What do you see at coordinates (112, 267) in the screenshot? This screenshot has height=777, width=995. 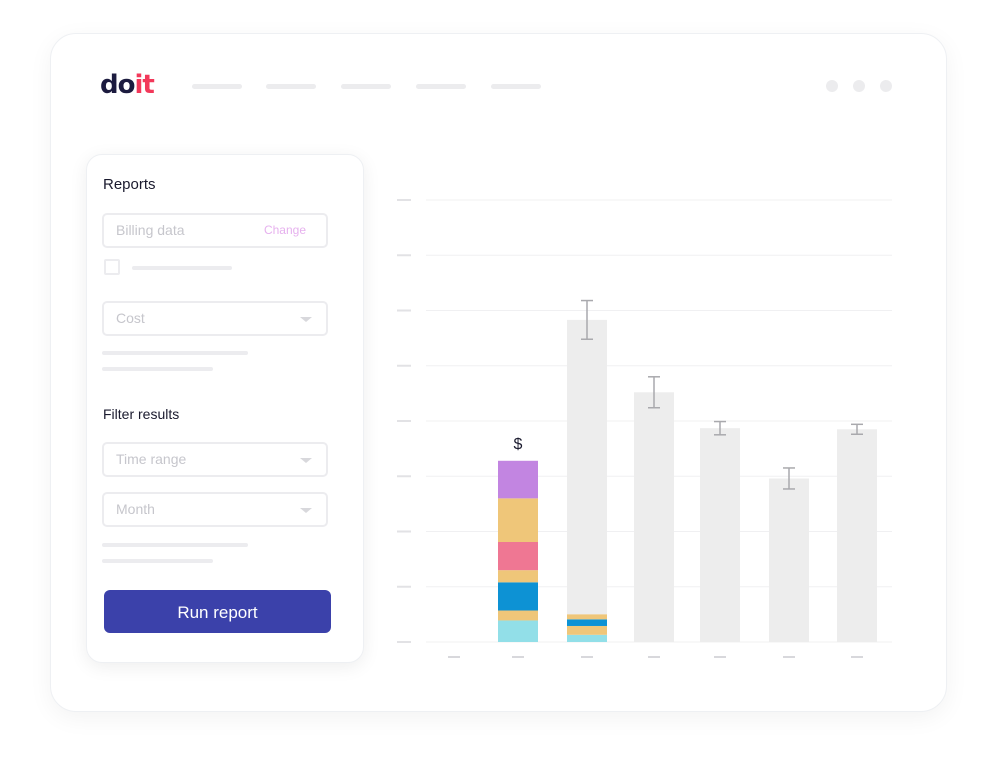 I see `option-checkbox` at bounding box center [112, 267].